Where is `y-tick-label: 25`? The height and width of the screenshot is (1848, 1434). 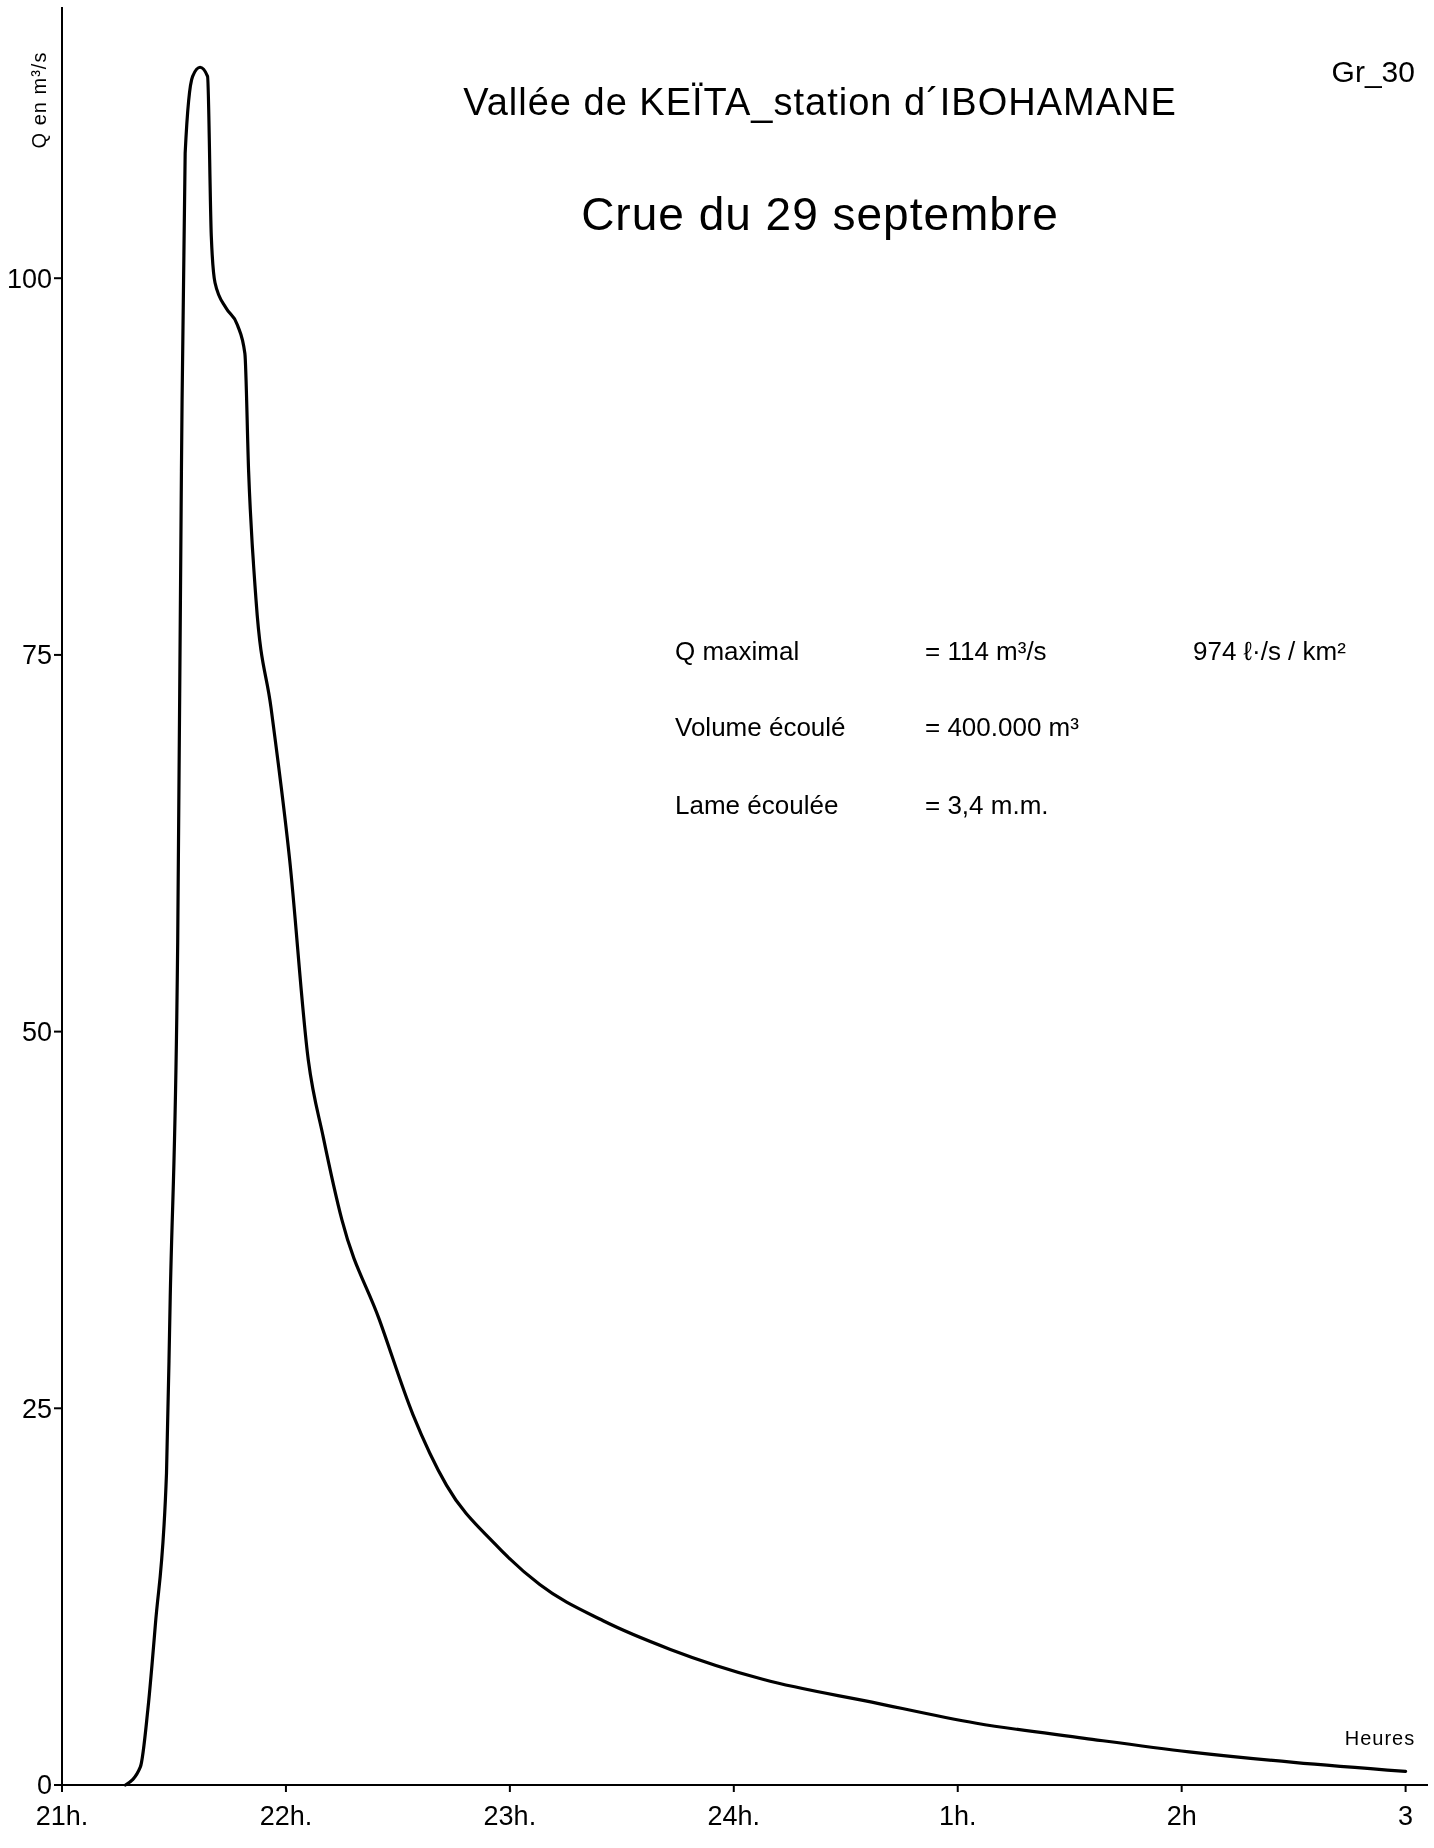 y-tick-label: 25 is located at coordinates (36, 1408).